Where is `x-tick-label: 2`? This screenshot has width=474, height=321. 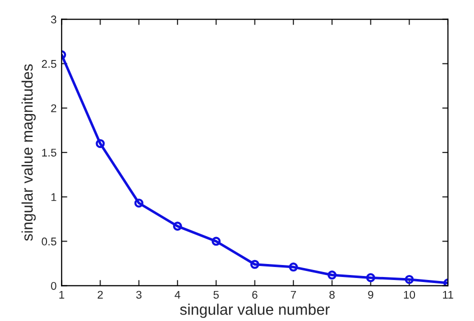 x-tick-label: 2 is located at coordinates (100, 294).